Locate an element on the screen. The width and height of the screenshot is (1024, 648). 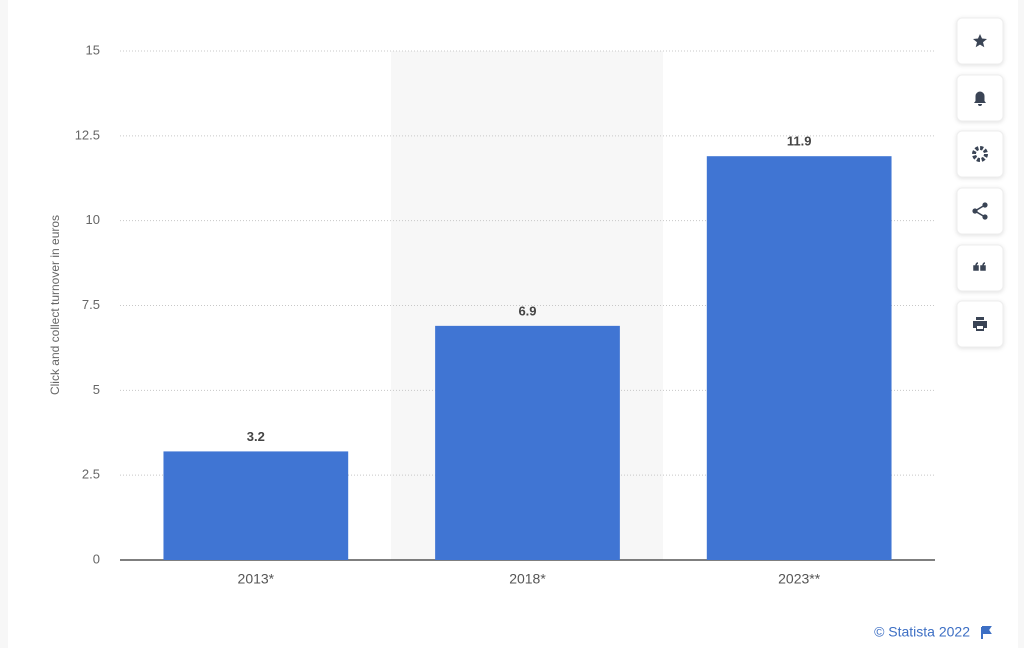
share-icon is located at coordinates (980, 211).